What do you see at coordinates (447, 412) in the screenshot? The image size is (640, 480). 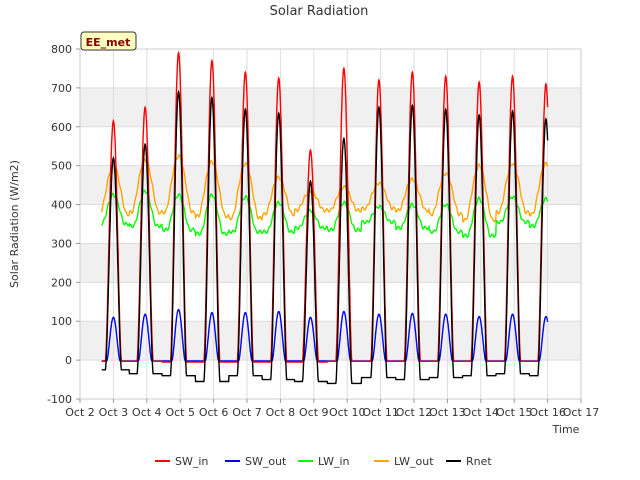 I see `x-tick-label: Oct 13` at bounding box center [447, 412].